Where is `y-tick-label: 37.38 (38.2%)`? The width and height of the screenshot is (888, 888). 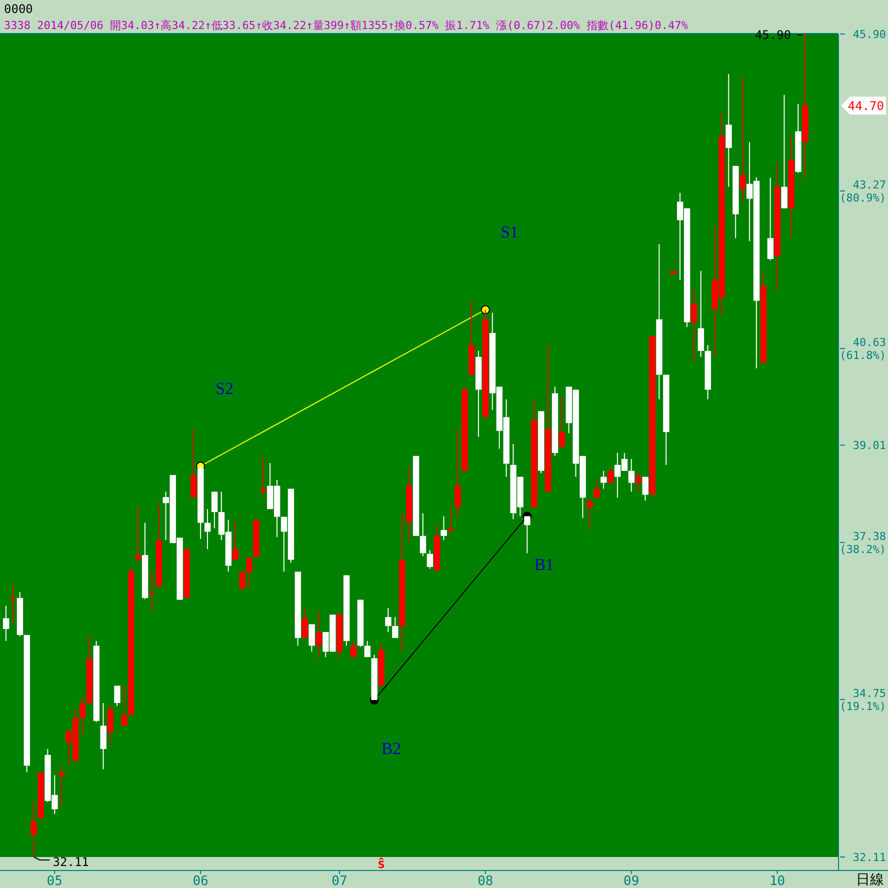
y-tick-label: 37.38 (38.2%) is located at coordinates (863, 543).